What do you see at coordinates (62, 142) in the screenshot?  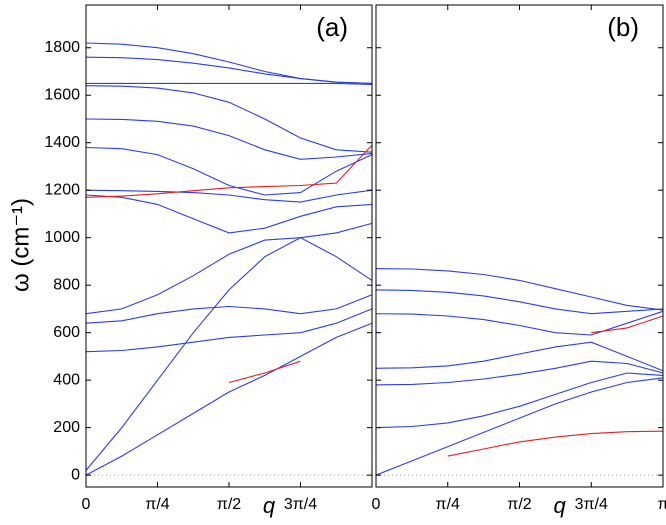 I see `y-tick-label: 1400` at bounding box center [62, 142].